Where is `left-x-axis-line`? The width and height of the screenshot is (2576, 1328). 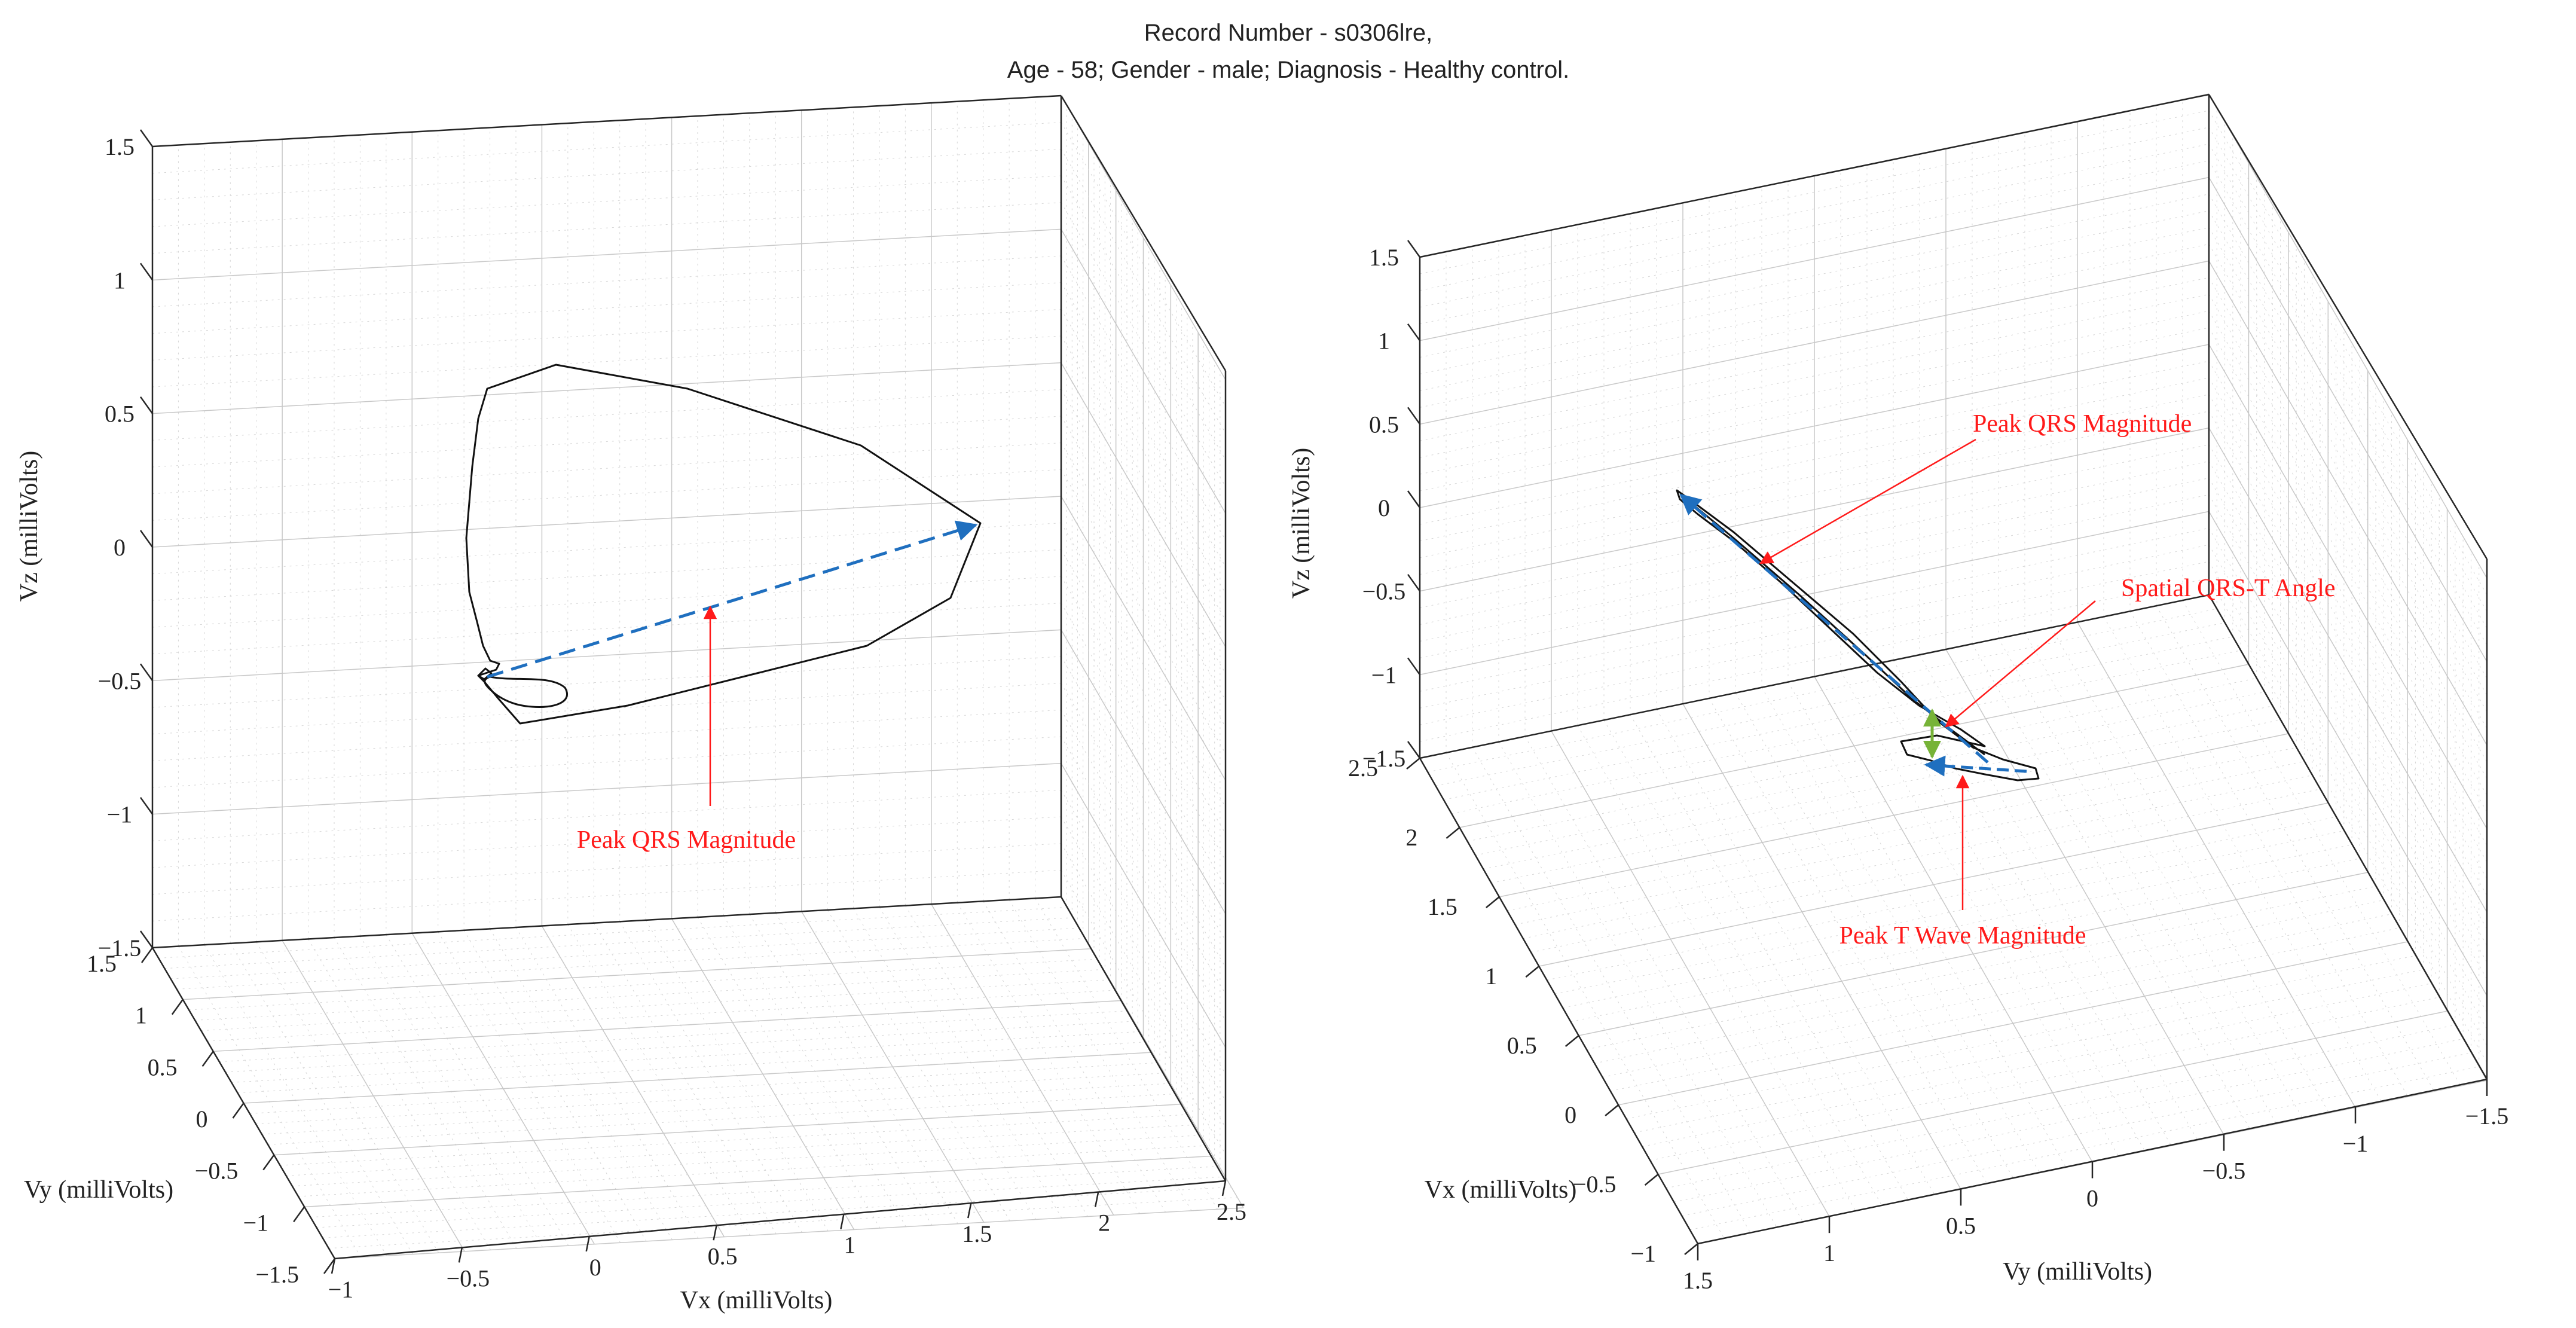
left-x-axis-line is located at coordinates (780, 1220).